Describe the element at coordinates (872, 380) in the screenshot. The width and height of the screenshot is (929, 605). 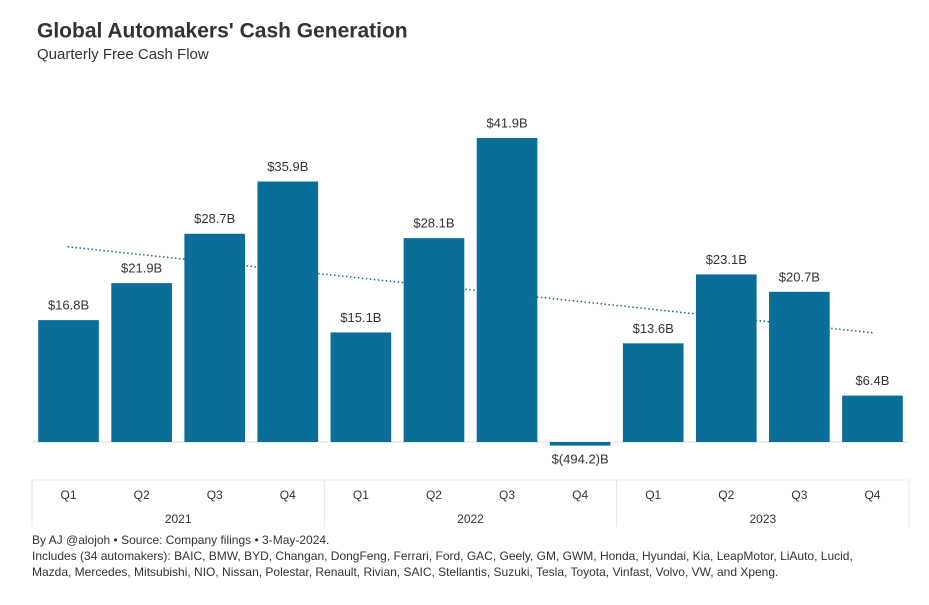
I see `value-label: $6.4B` at that location.